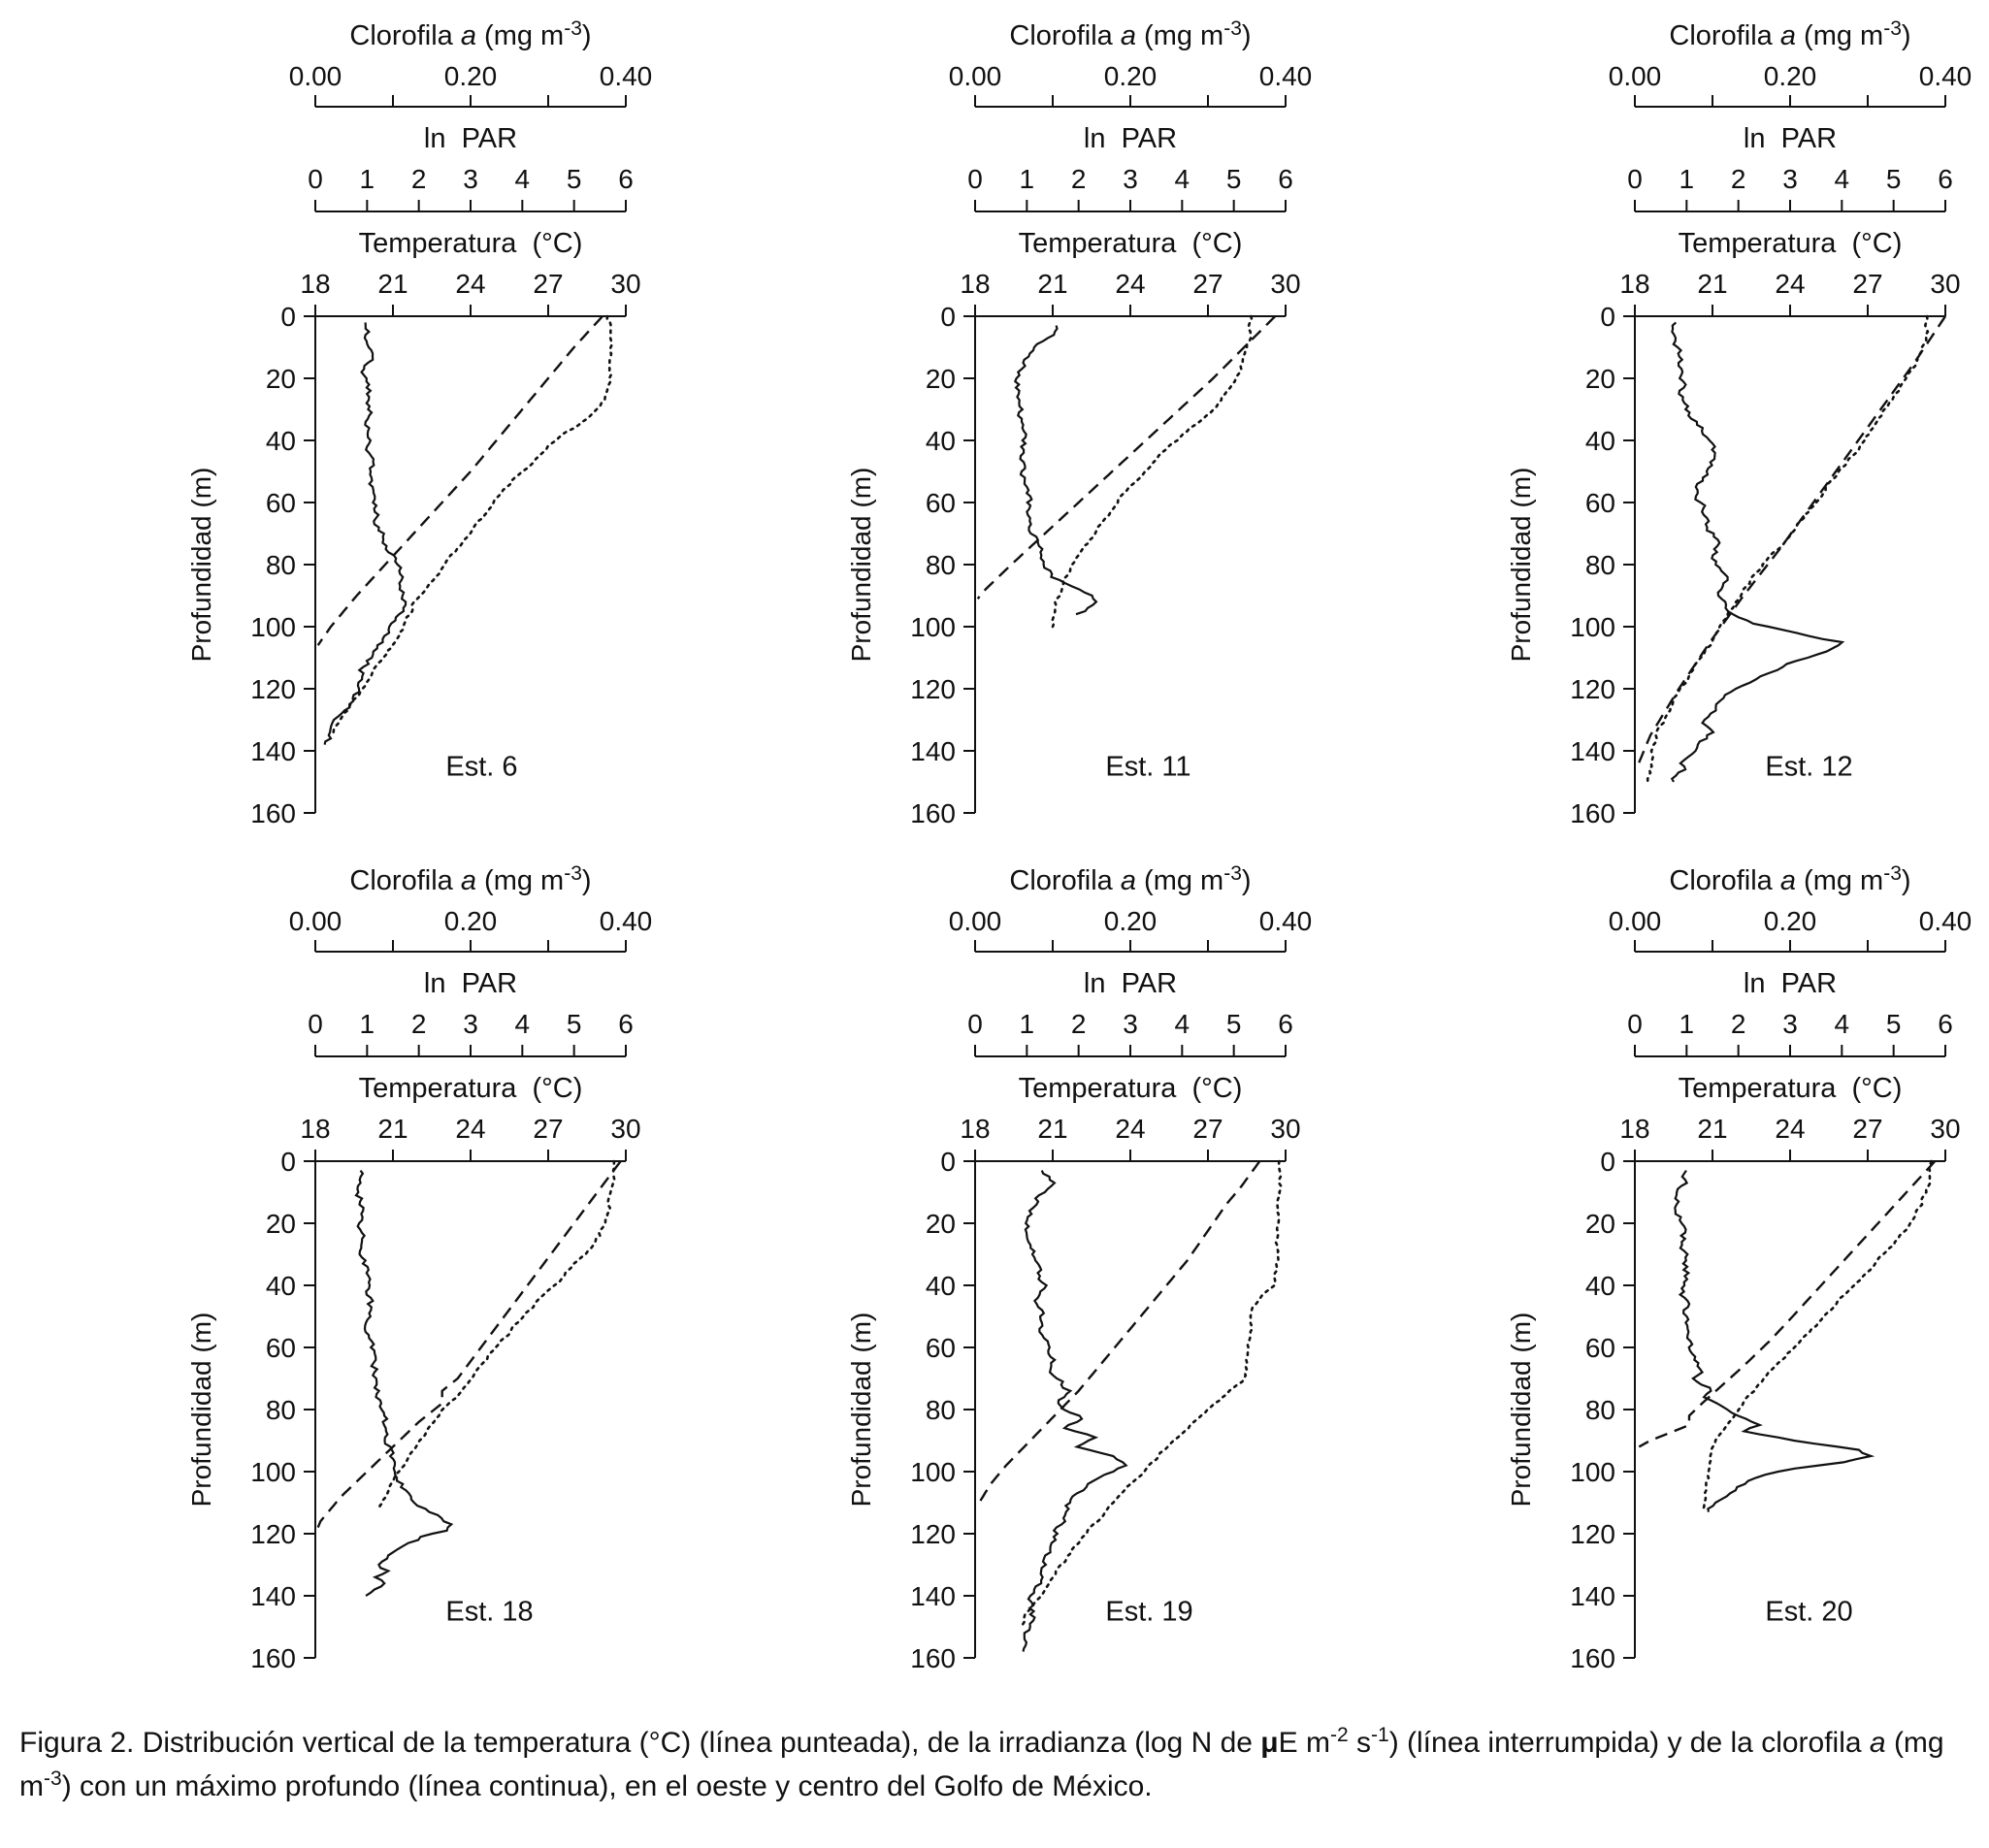  What do you see at coordinates (1629, 1743) in the screenshot?
I see `caption-segment: ) (línea interrumpida) y de la clorofila` at bounding box center [1629, 1743].